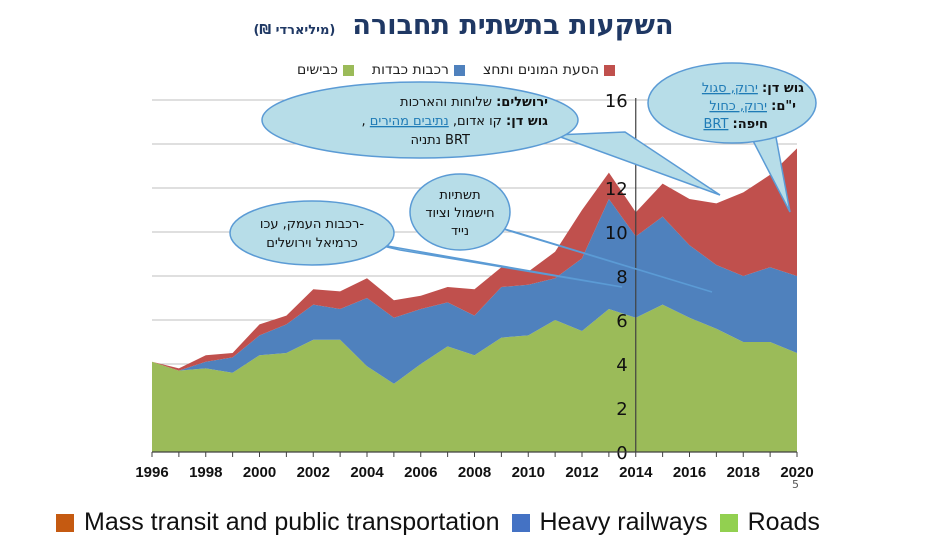 The width and height of the screenshot is (927, 558). Describe the element at coordinates (205, 472) in the screenshot. I see `x-tick-label: 1998` at that location.